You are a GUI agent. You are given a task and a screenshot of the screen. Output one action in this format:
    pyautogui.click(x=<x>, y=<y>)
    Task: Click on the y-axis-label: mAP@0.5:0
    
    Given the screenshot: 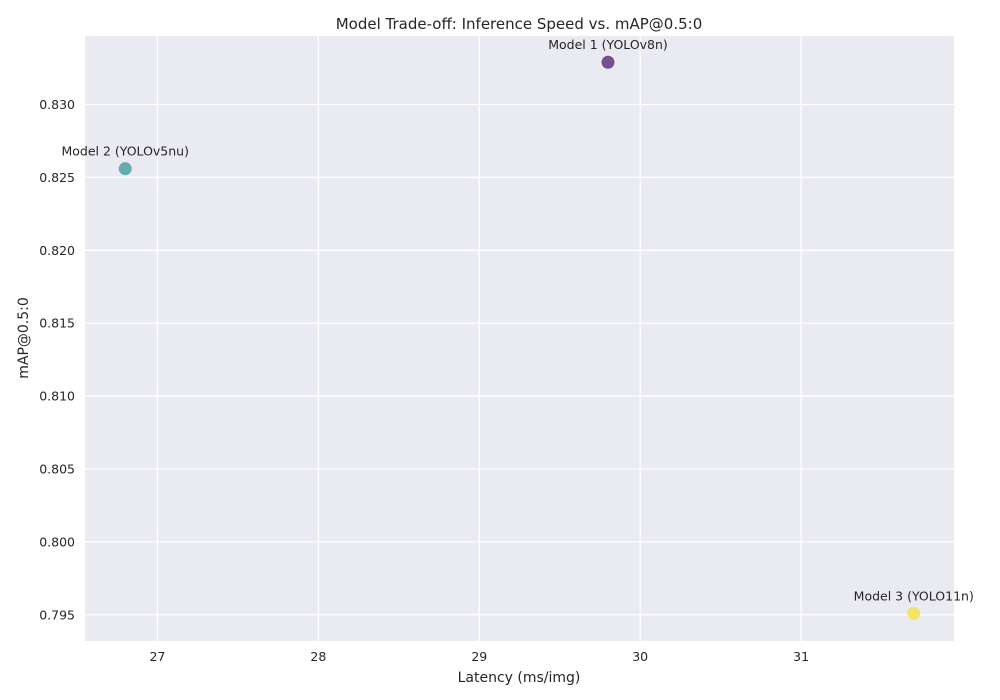 What is the action you would take?
    pyautogui.click(x=24, y=338)
    